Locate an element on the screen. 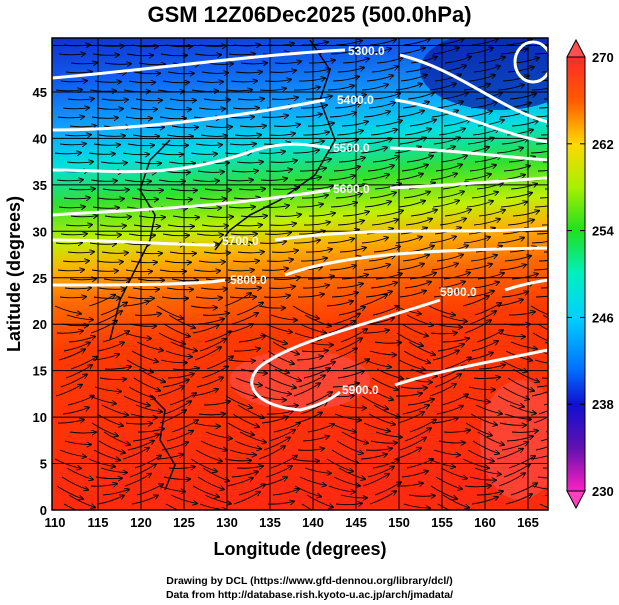 The width and height of the screenshot is (619, 605). colorbar-tick-label: 262 is located at coordinates (603, 144).